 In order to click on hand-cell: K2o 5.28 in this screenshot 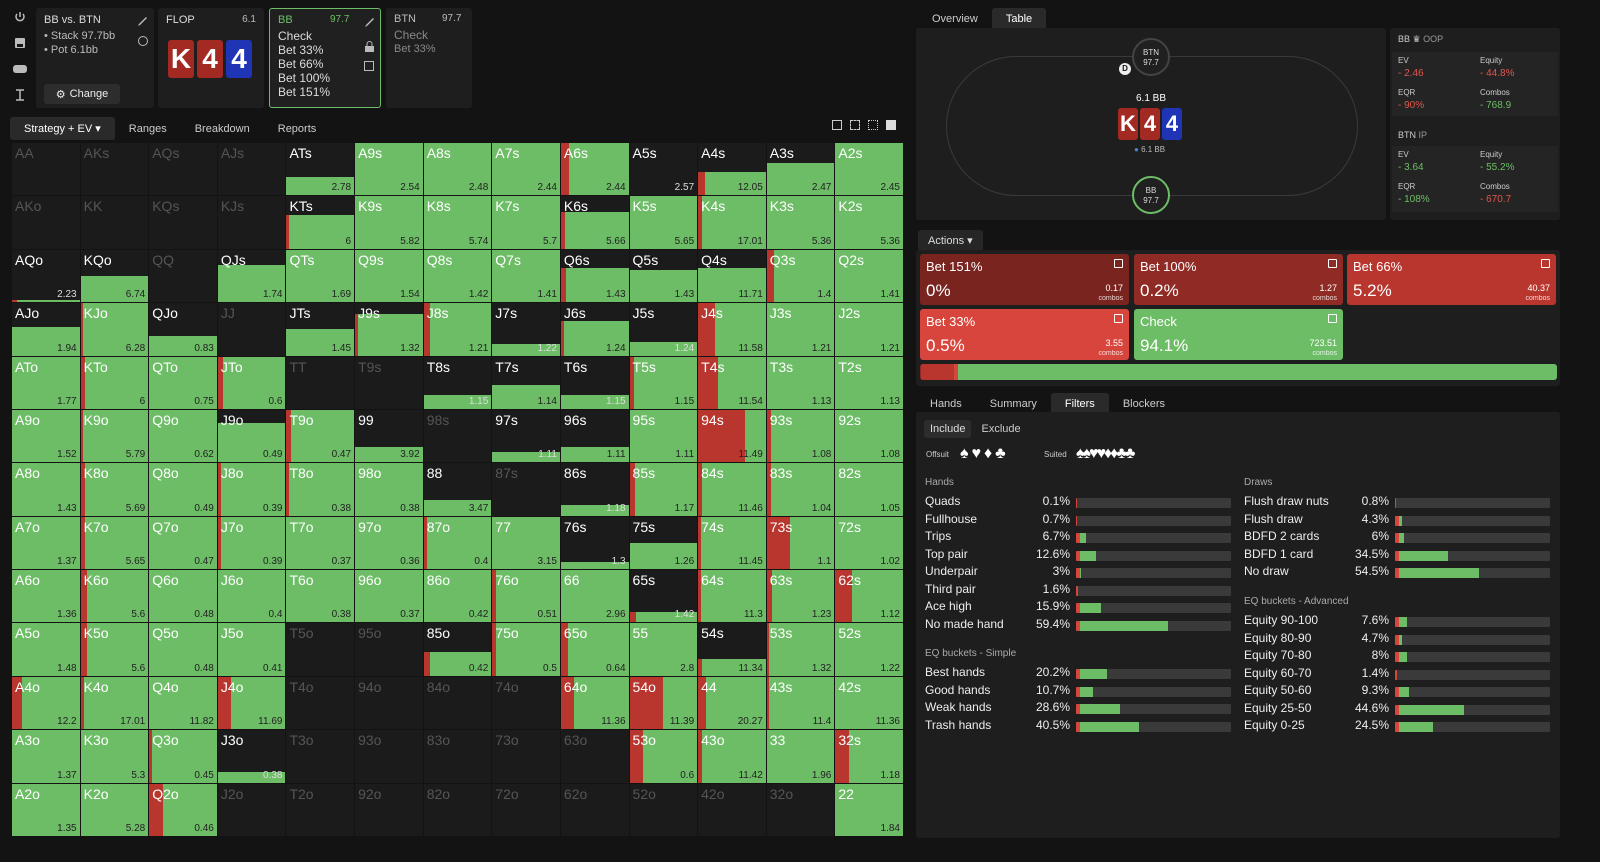, I will do `click(114, 809)`.